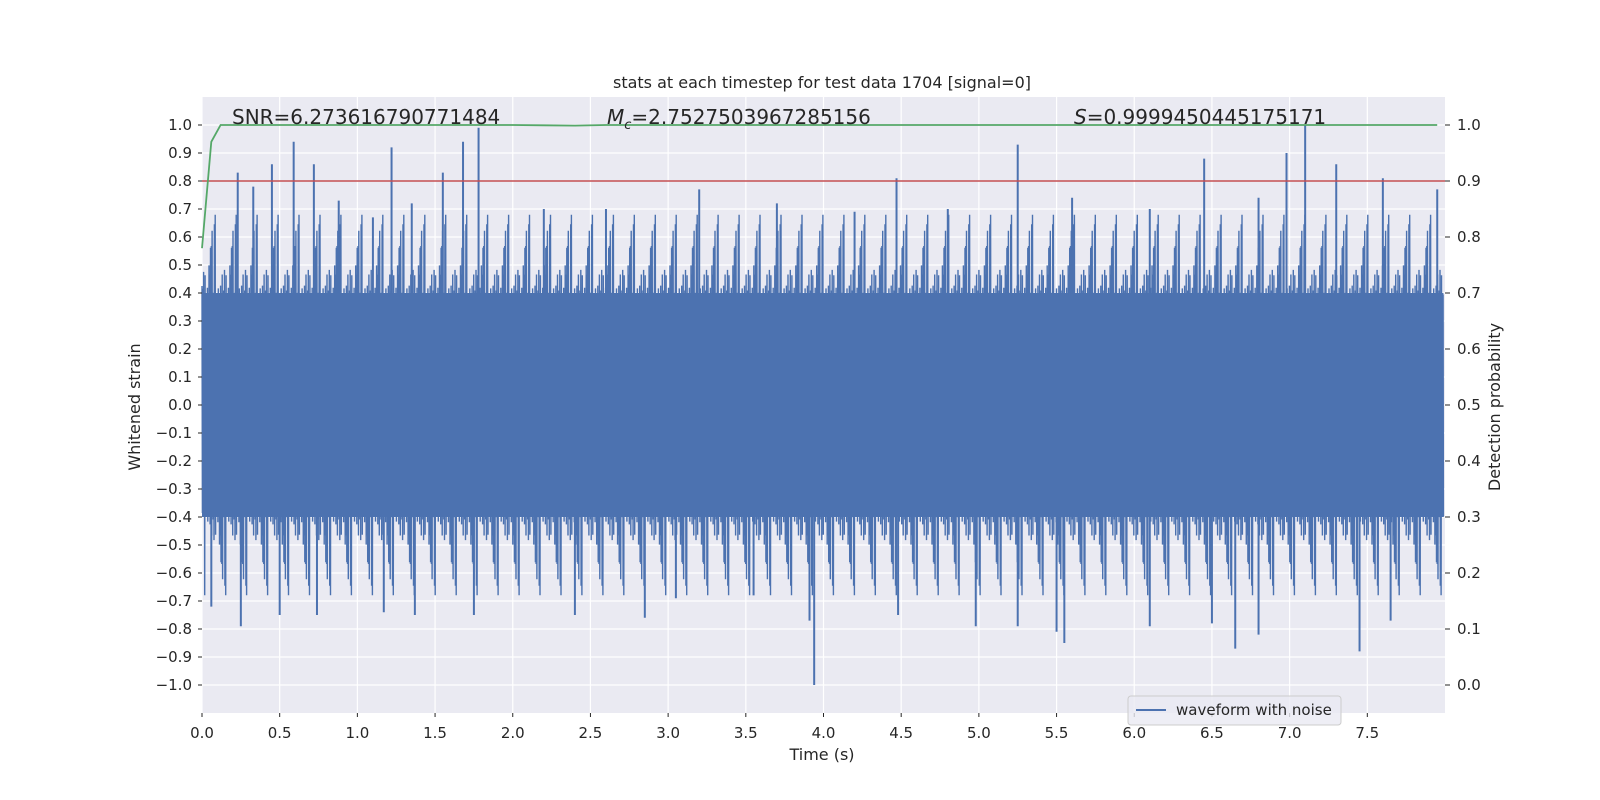 Image resolution: width=1600 pixels, height=800 pixels. Describe the element at coordinates (901, 733) in the screenshot. I see `x-tick-label: 4.5` at that location.